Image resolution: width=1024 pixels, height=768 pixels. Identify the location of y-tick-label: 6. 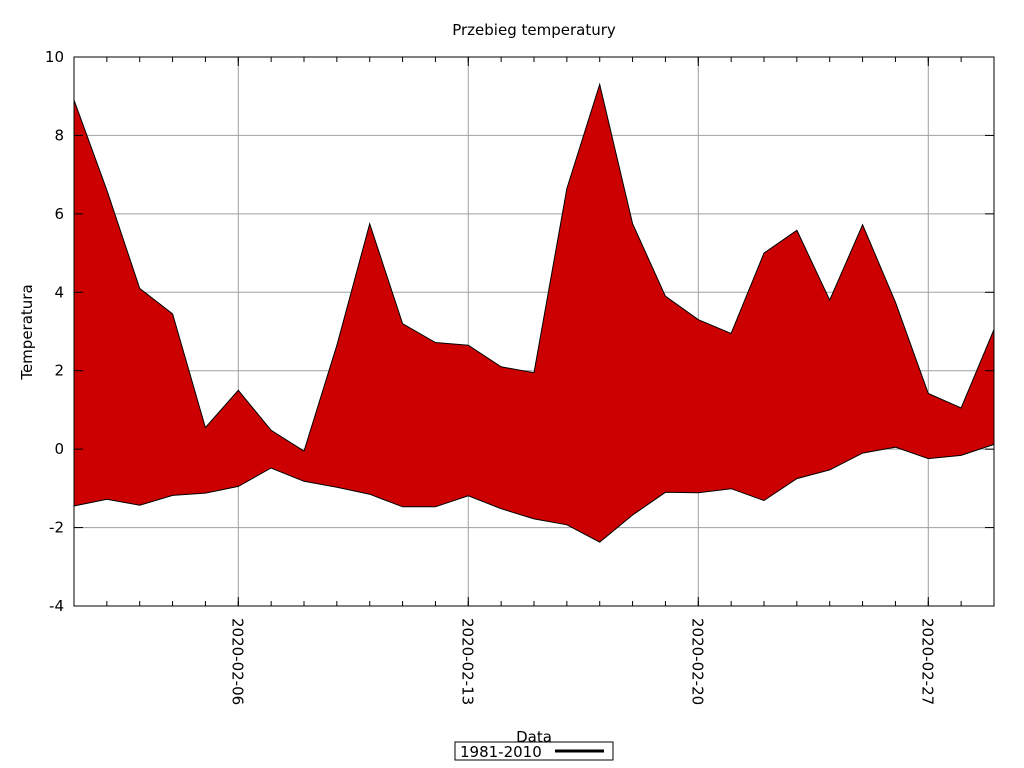
(59, 214).